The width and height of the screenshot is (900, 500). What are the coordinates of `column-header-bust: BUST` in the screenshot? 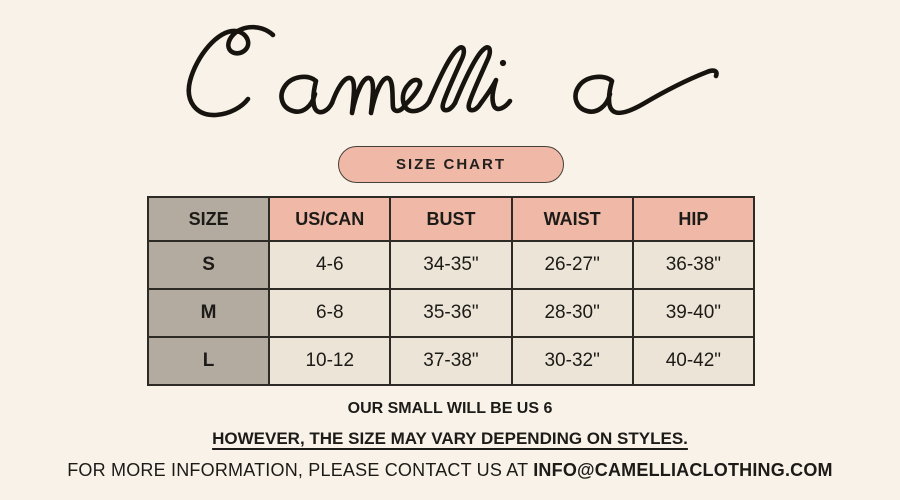 It's located at (451, 219).